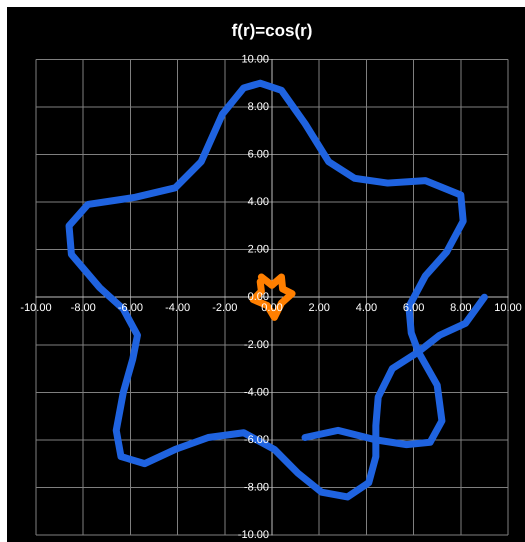  I want to click on y-tick-label: 6.00, so click(258, 154).